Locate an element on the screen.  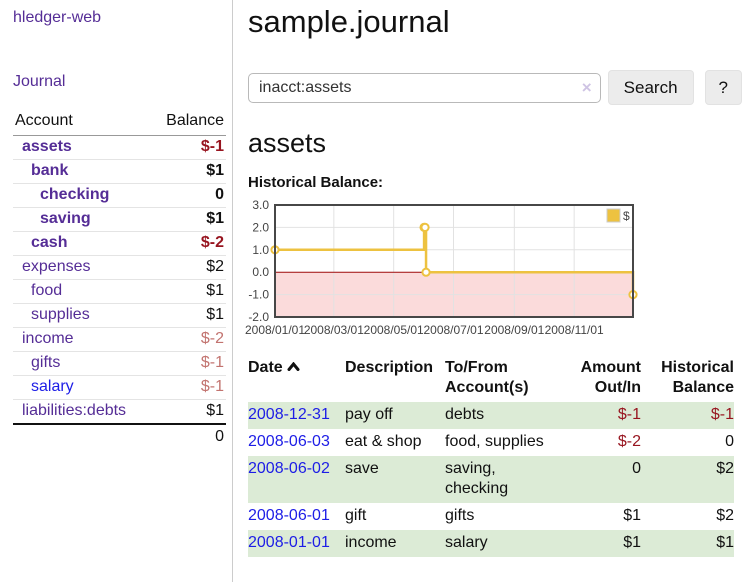
svg-text: 2008/07/01 is located at coordinates (453, 330).